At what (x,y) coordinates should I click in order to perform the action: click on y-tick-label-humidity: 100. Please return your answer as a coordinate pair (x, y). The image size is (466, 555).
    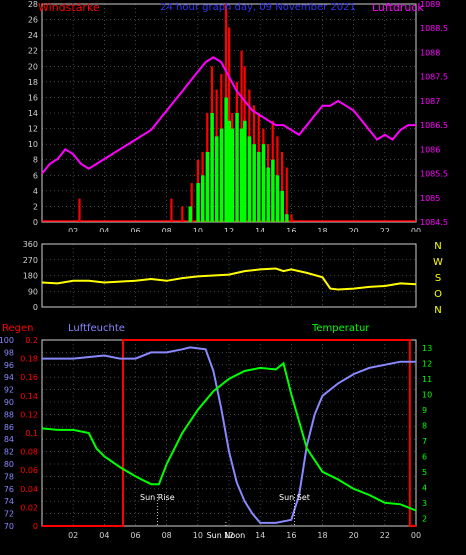
    Looking at the image, I should click on (7, 340).